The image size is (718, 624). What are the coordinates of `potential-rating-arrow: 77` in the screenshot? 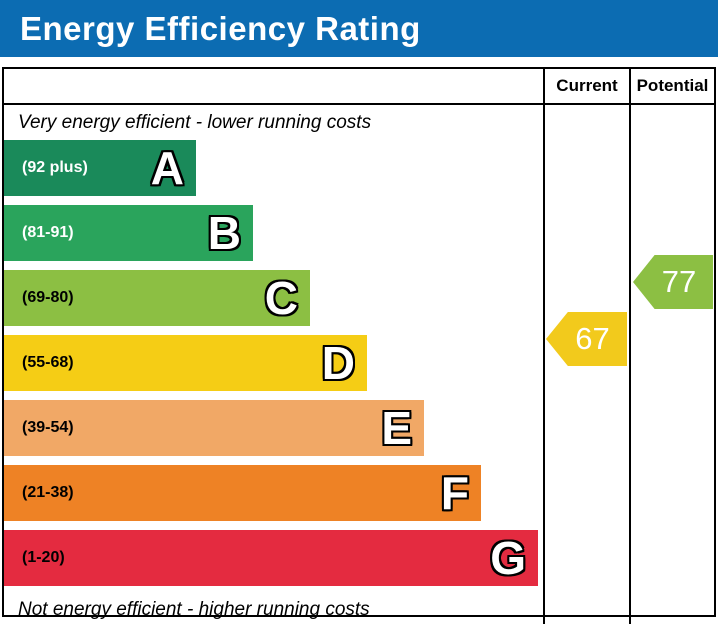 It's located at (673, 282).